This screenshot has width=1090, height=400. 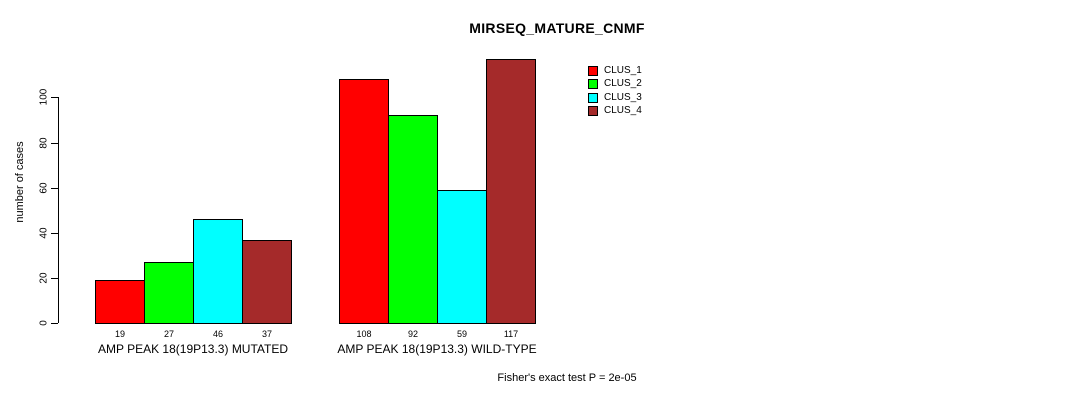 I want to click on legend-label: CLUS_2, so click(x=623, y=84).